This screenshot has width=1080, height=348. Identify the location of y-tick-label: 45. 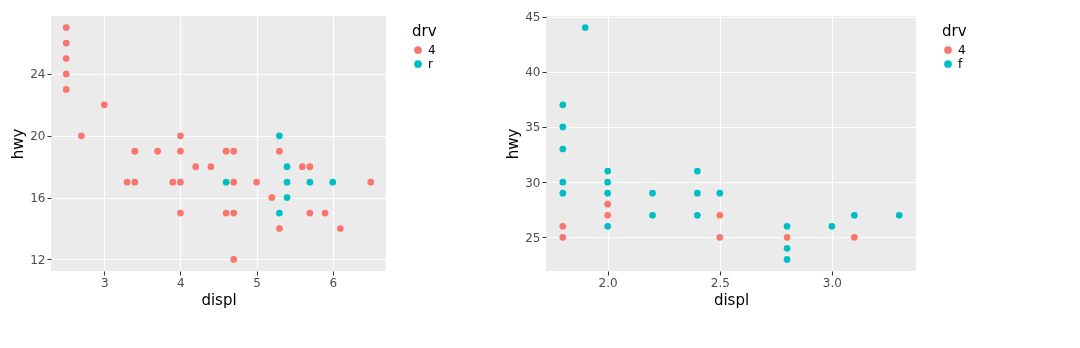
(533, 17).